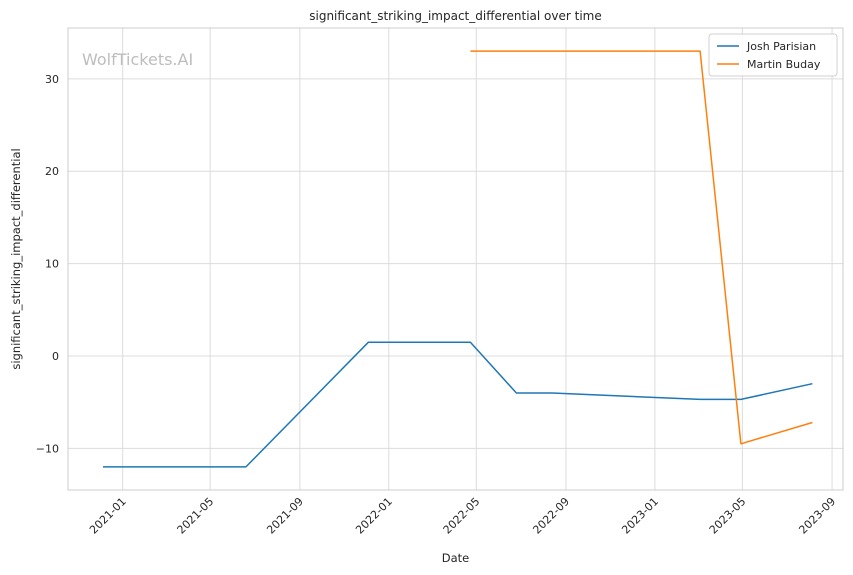  I want to click on y-axis-ticks: −10 0 10 20 30, so click(47, 264).